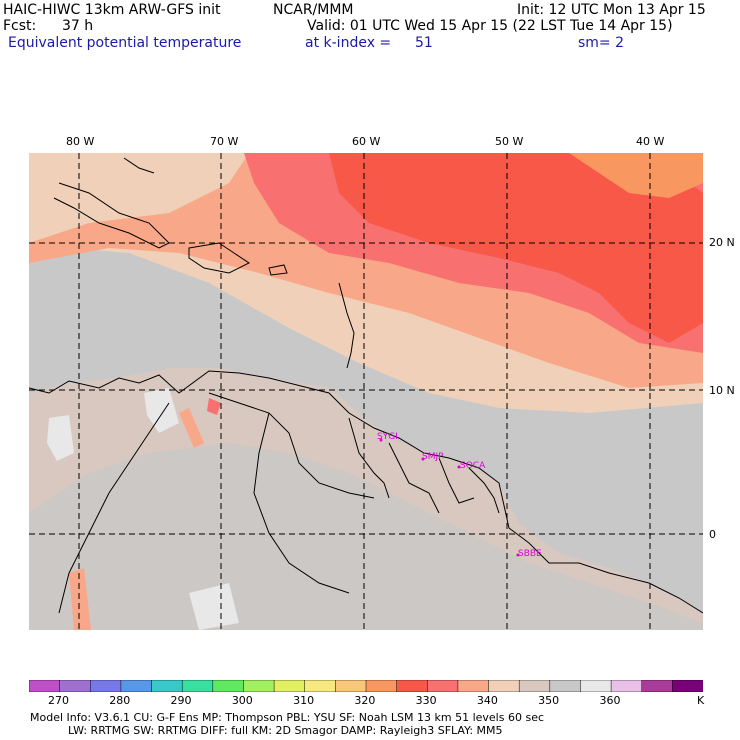 This screenshot has width=740, height=740. Describe the element at coordinates (610, 700) in the screenshot. I see `colorbar-label: 360` at that location.